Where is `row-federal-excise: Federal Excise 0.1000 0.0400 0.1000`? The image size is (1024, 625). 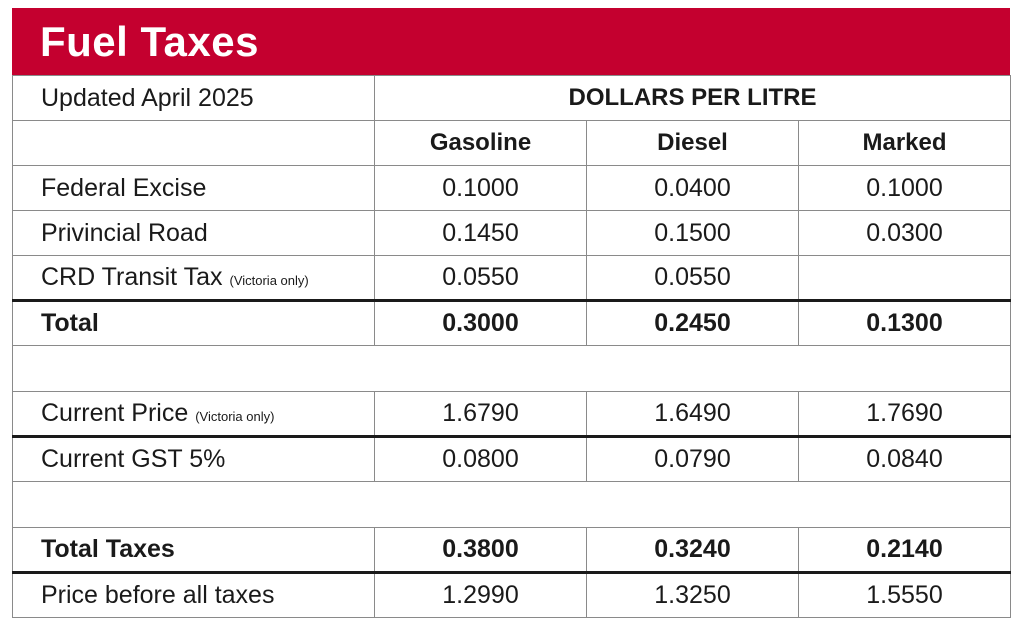
row-federal-excise: Federal Excise 0.1000 0.0400 0.1000 is located at coordinates (511, 188).